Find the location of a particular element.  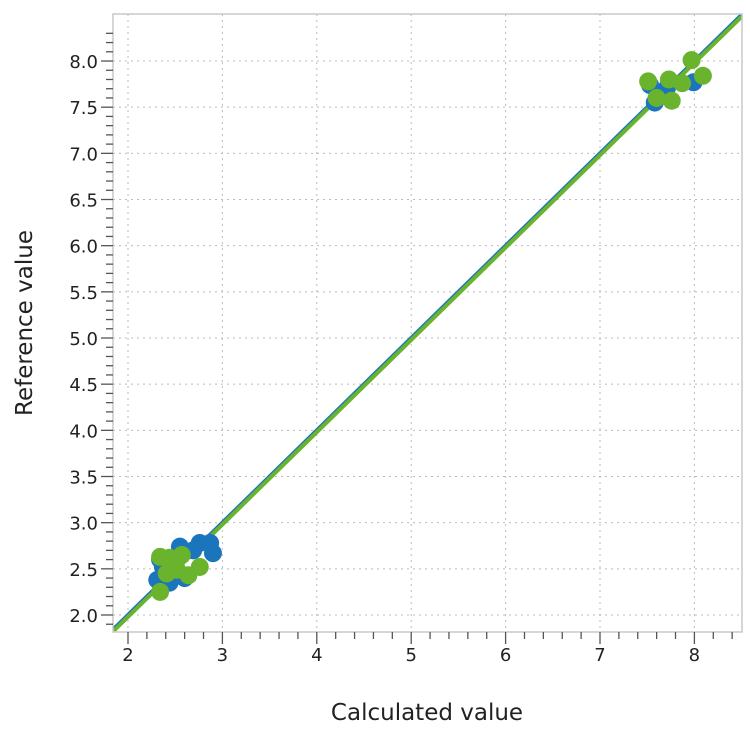

y-tick-label: 3.5 is located at coordinates (83, 478).